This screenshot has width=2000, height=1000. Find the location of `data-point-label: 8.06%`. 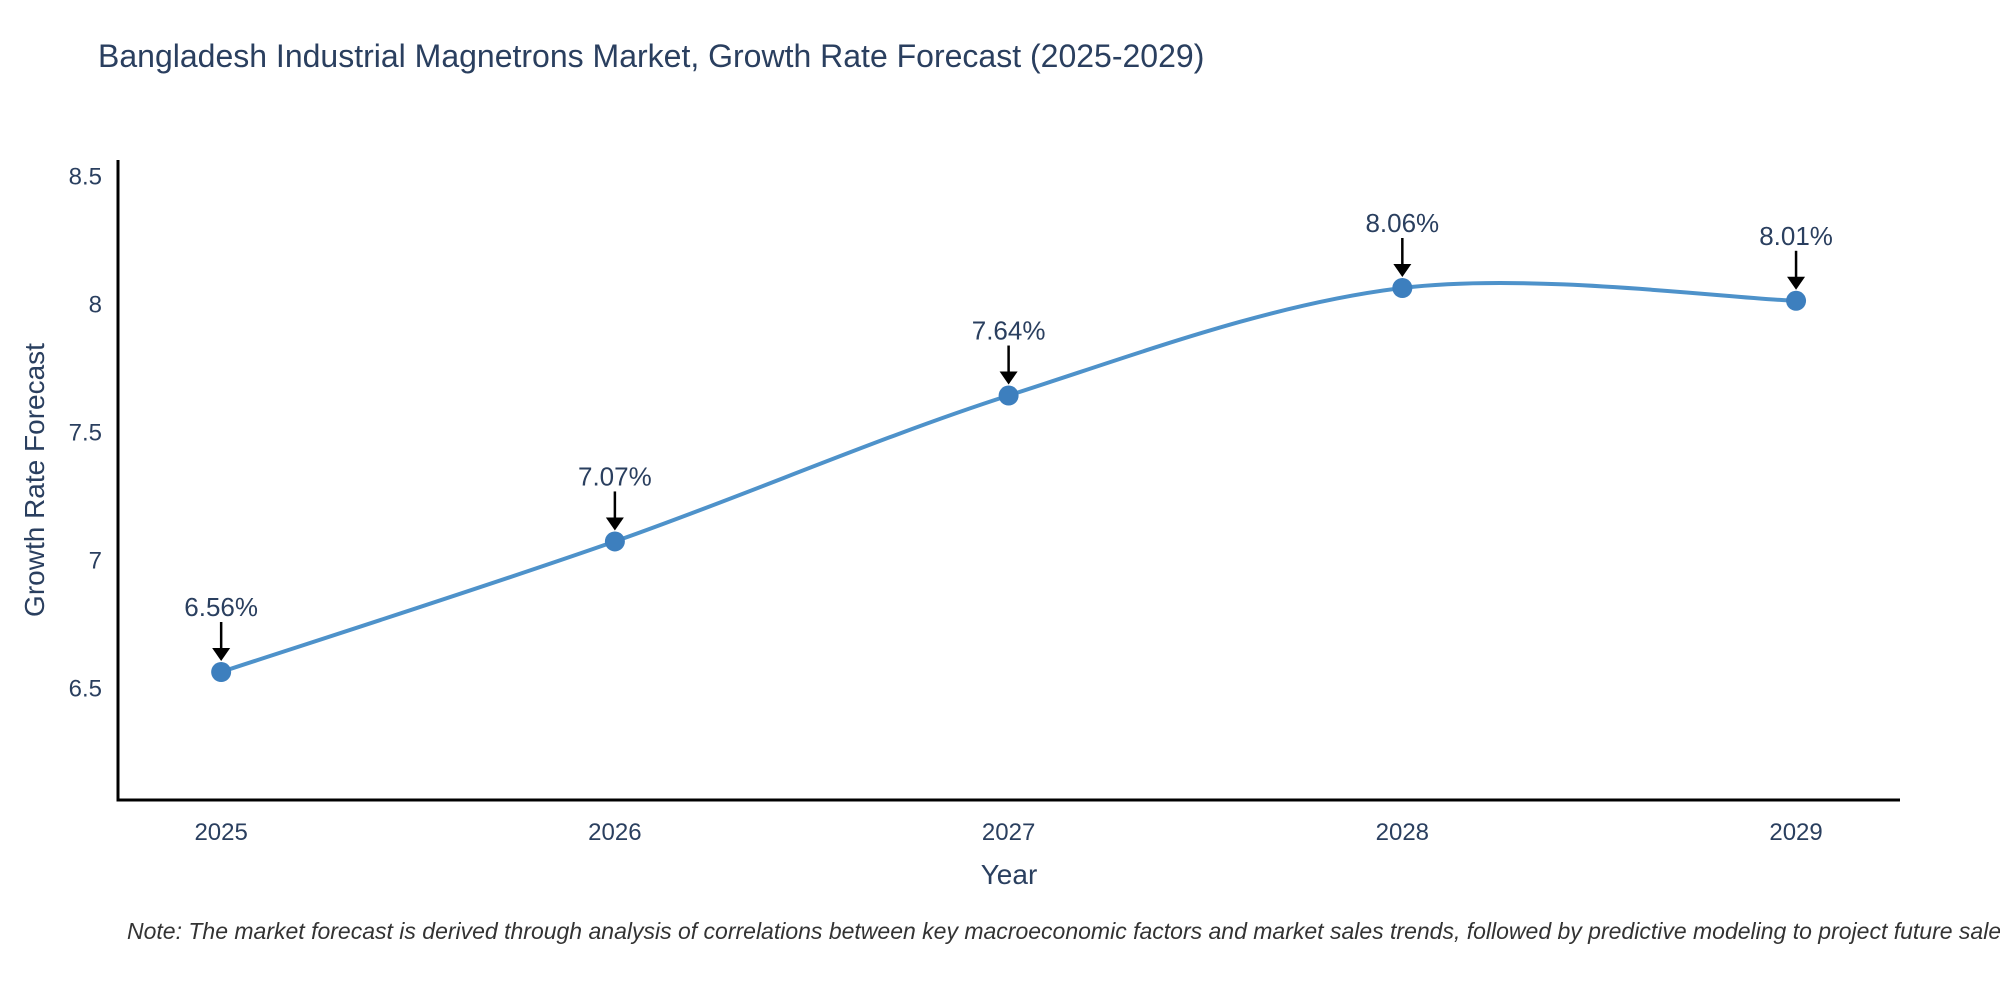

data-point-label: 8.06% is located at coordinates (1402, 223).